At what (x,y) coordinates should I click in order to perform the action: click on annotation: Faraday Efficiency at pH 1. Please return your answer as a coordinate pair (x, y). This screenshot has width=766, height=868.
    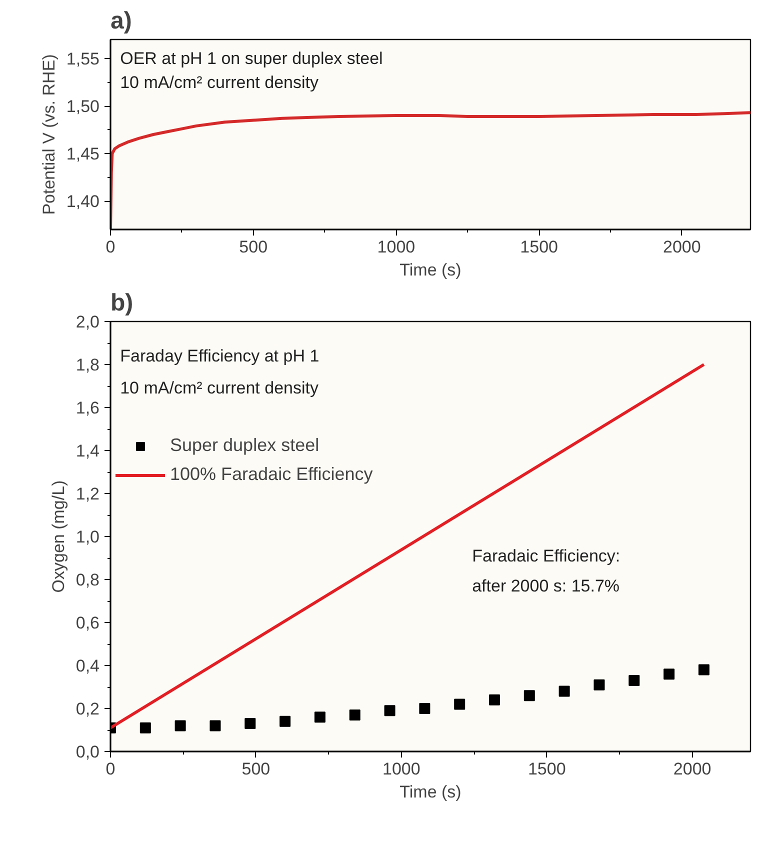
    Looking at the image, I should click on (220, 356).